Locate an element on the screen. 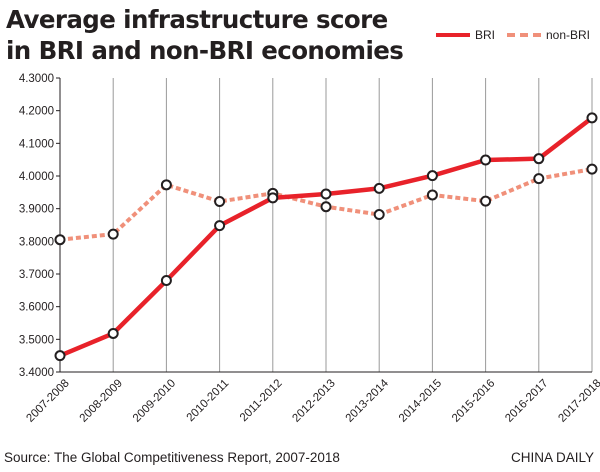 This screenshot has height=472, width=600. y-tick-label-3: 4.0000 is located at coordinates (36, 177).